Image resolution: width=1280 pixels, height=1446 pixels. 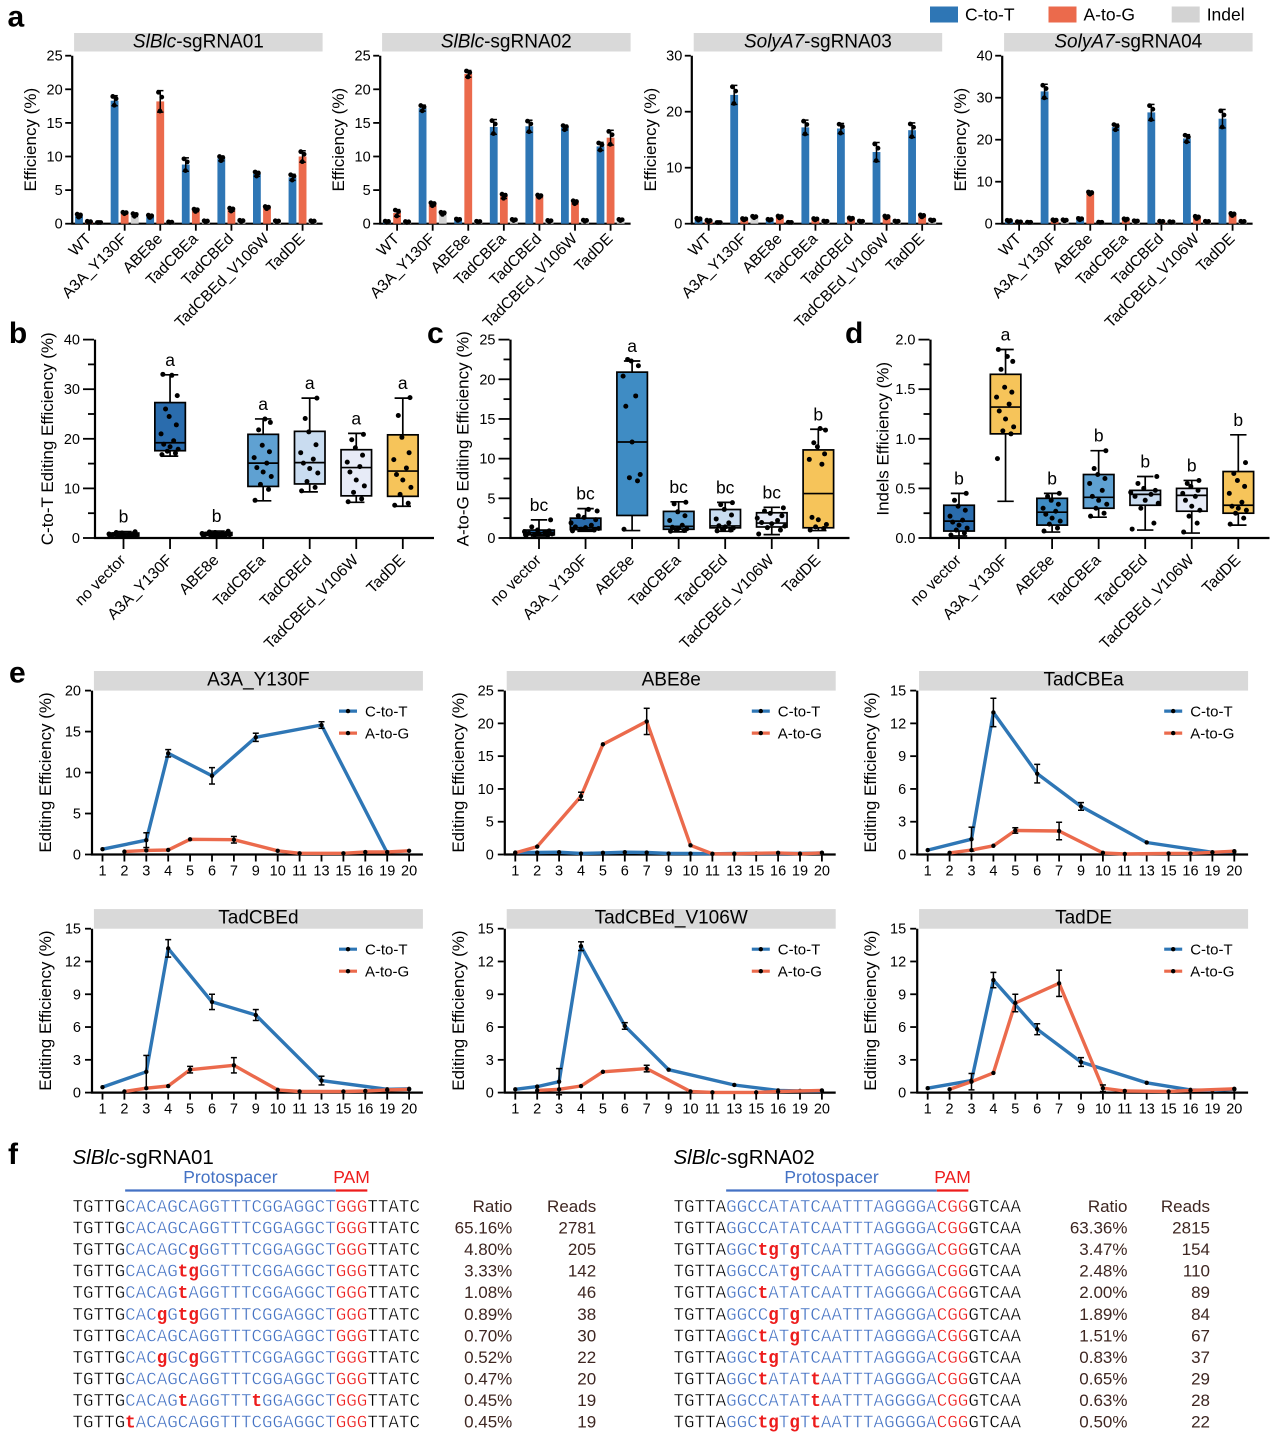 What do you see at coordinates (1200, 1357) in the screenshot?
I see `svg-text: 37` at bounding box center [1200, 1357].